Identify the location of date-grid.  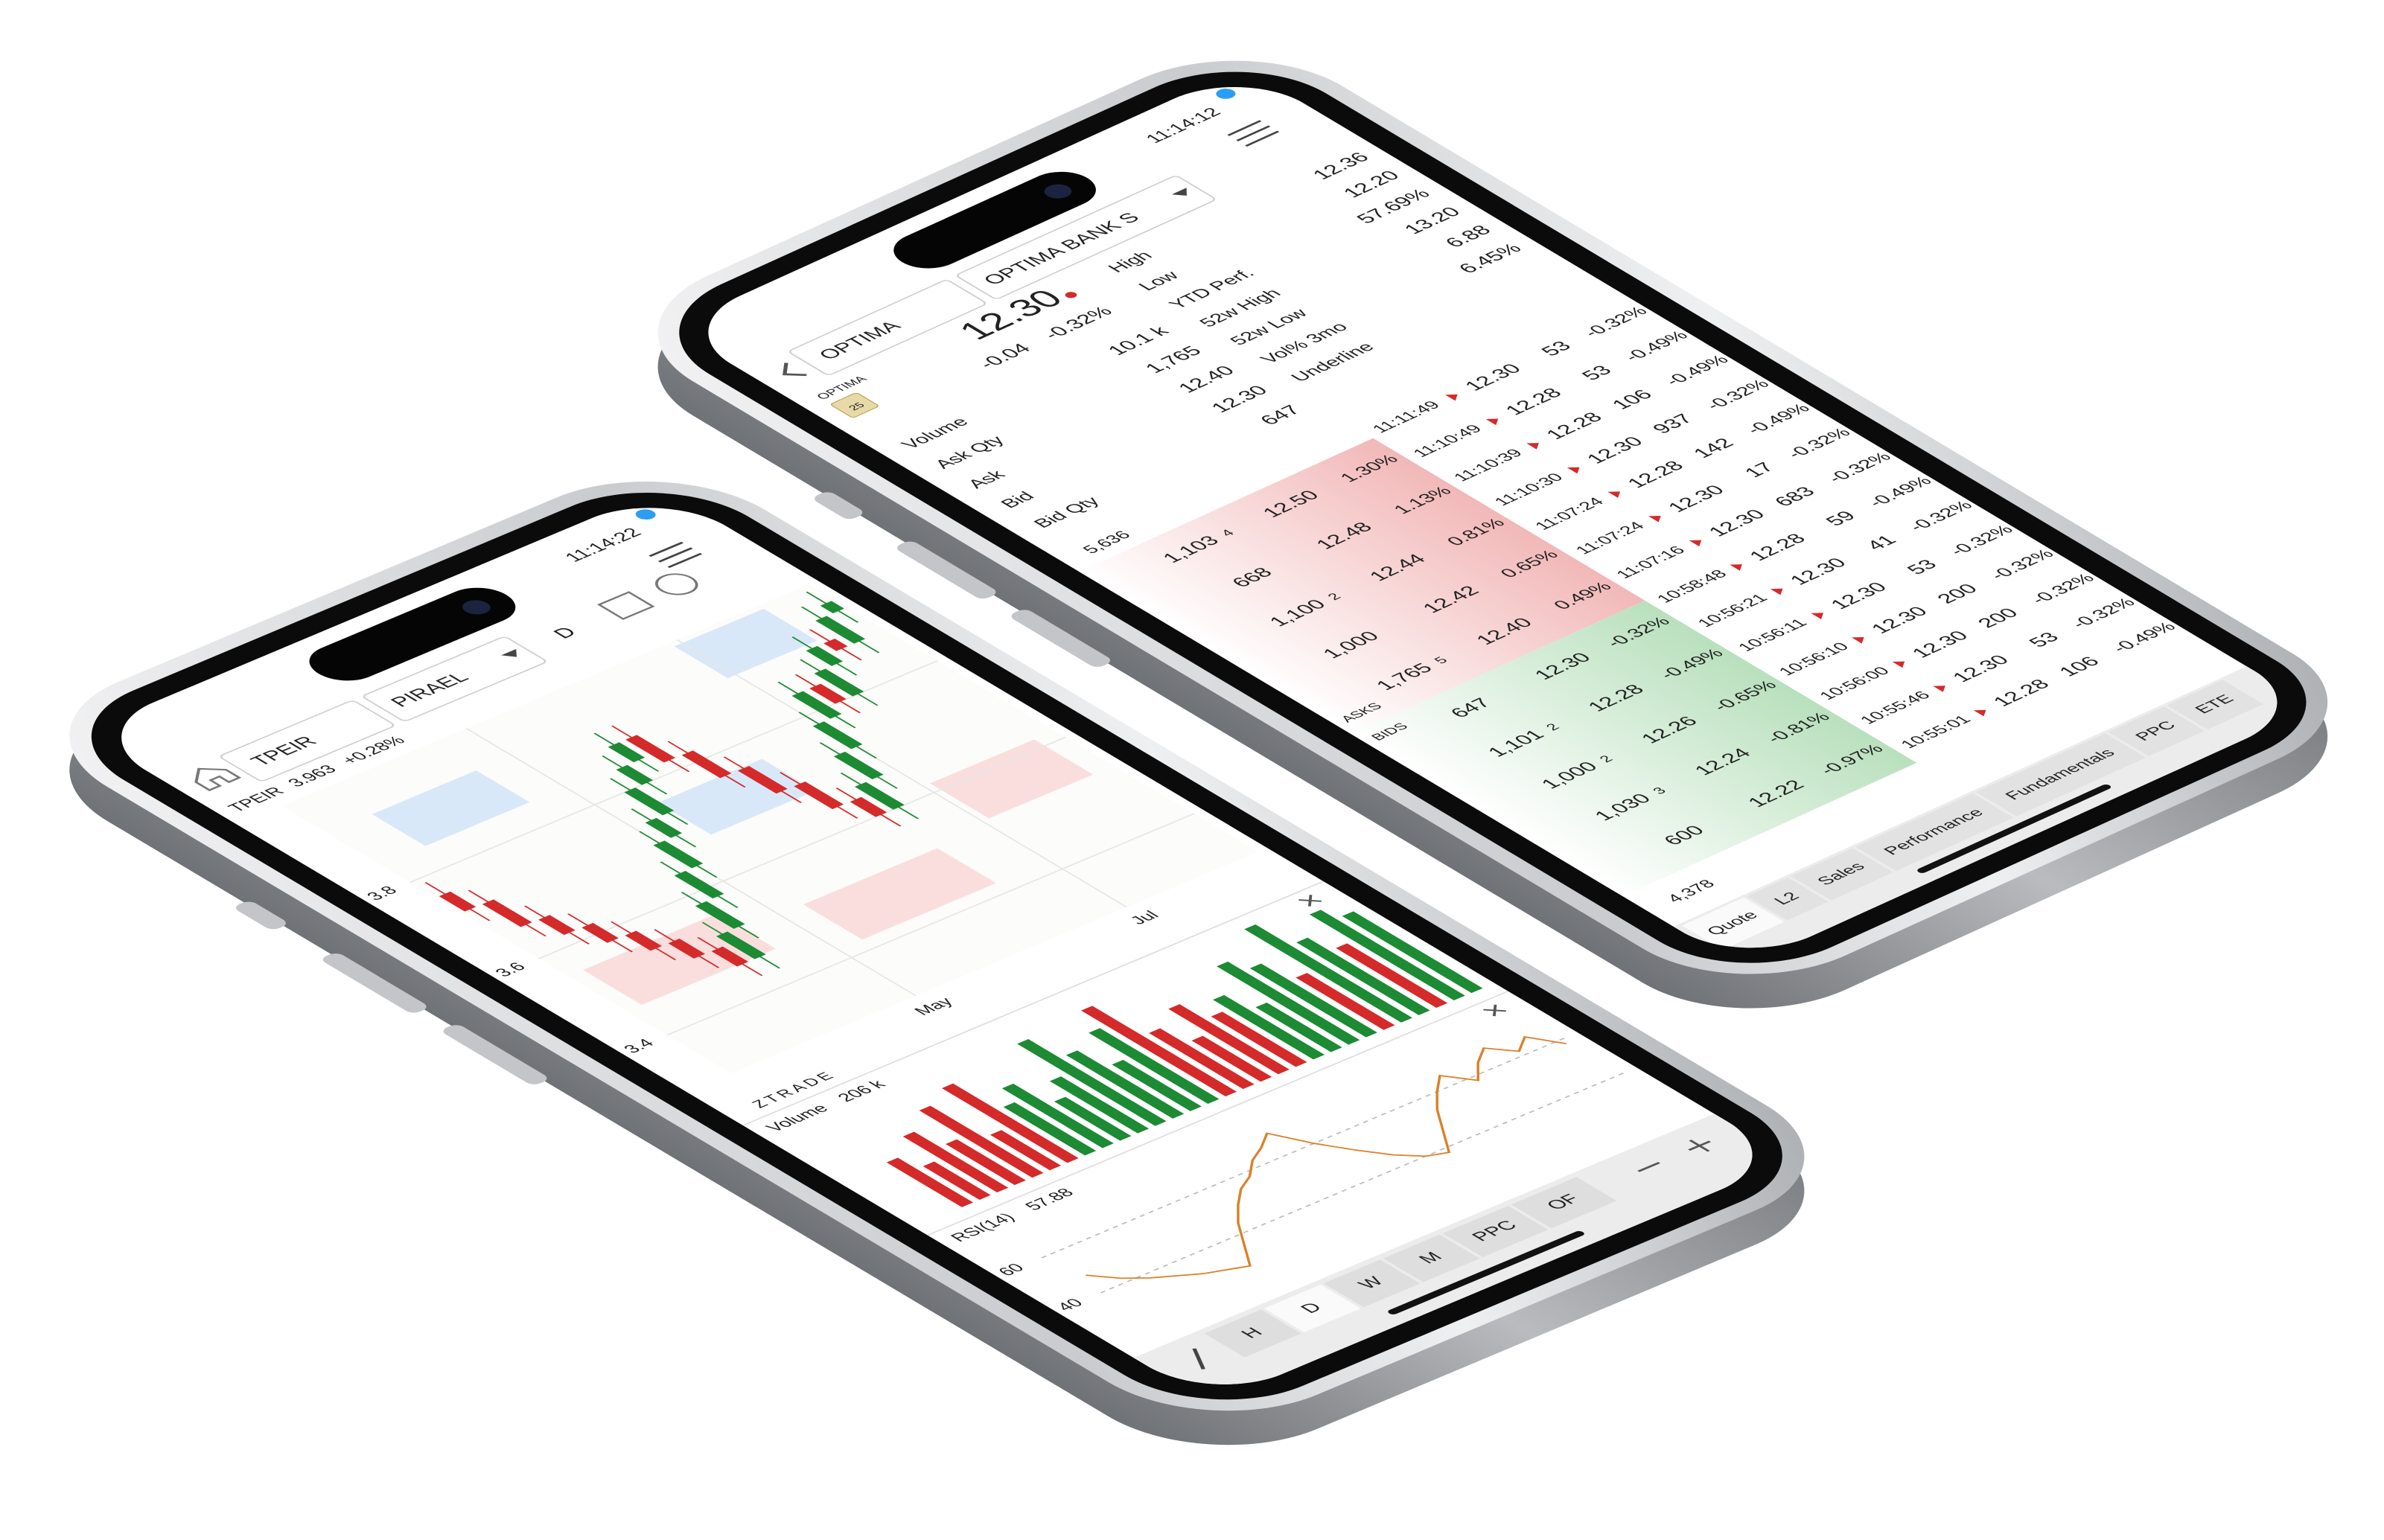
(902, 773).